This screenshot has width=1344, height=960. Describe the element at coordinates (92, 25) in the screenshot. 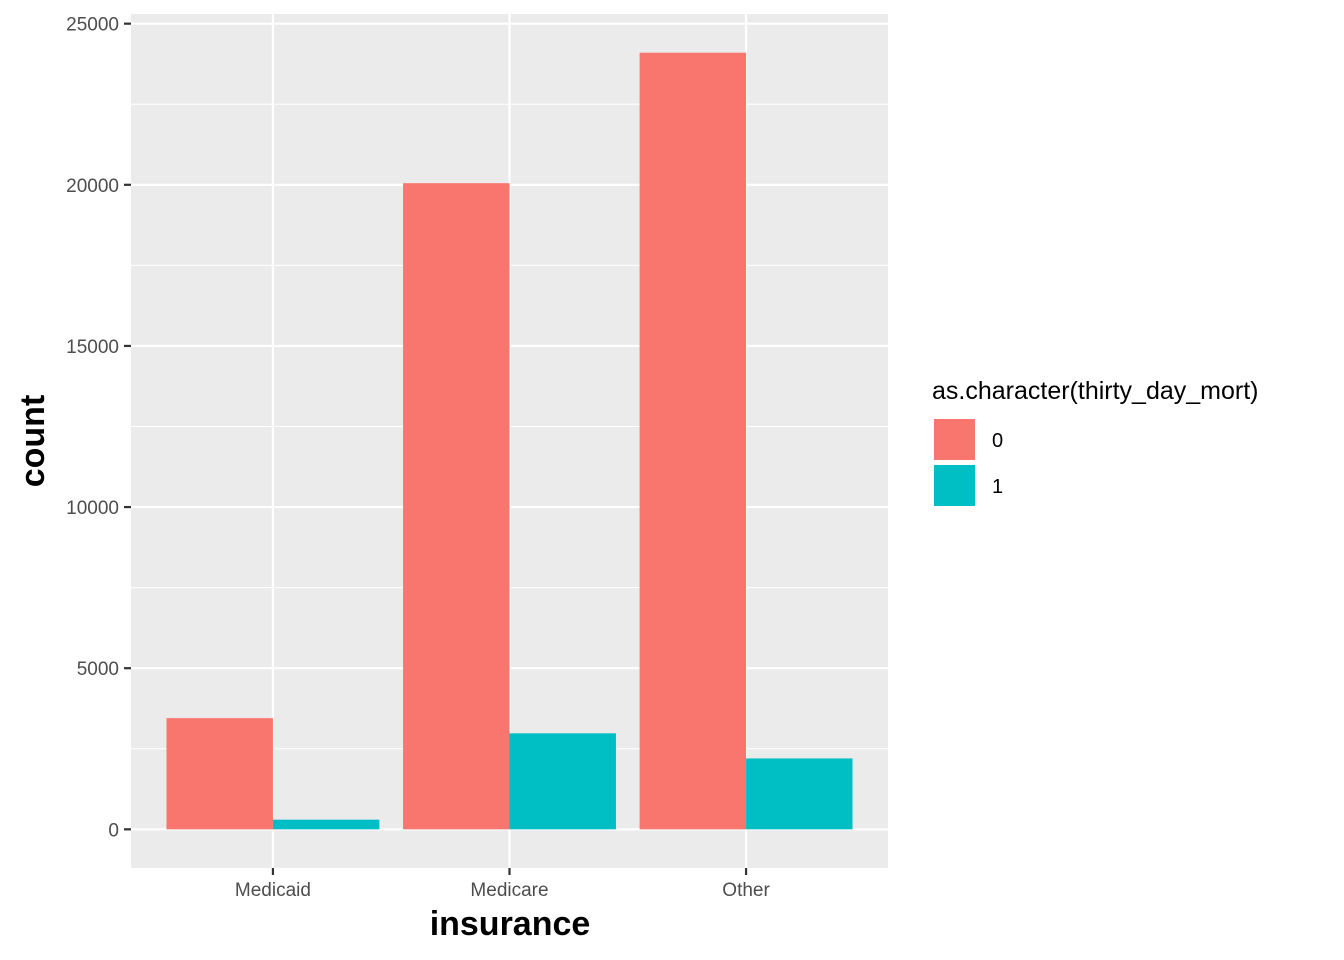

I see `y-tick-label: 25000` at that location.